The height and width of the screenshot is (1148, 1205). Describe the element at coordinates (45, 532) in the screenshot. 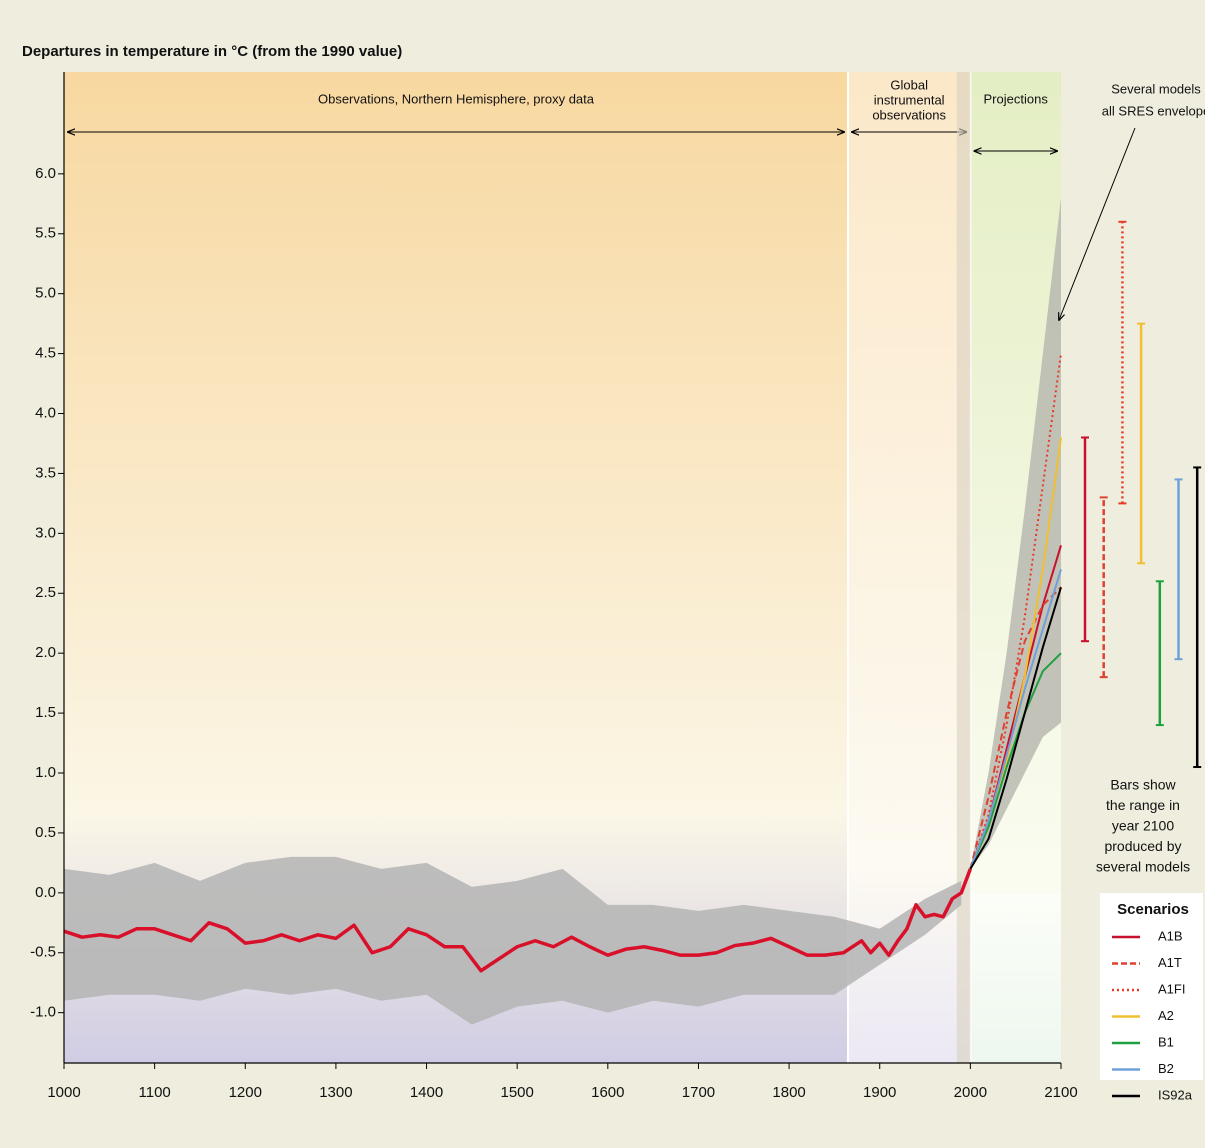

I see `y-tick-label: 3.0` at that location.